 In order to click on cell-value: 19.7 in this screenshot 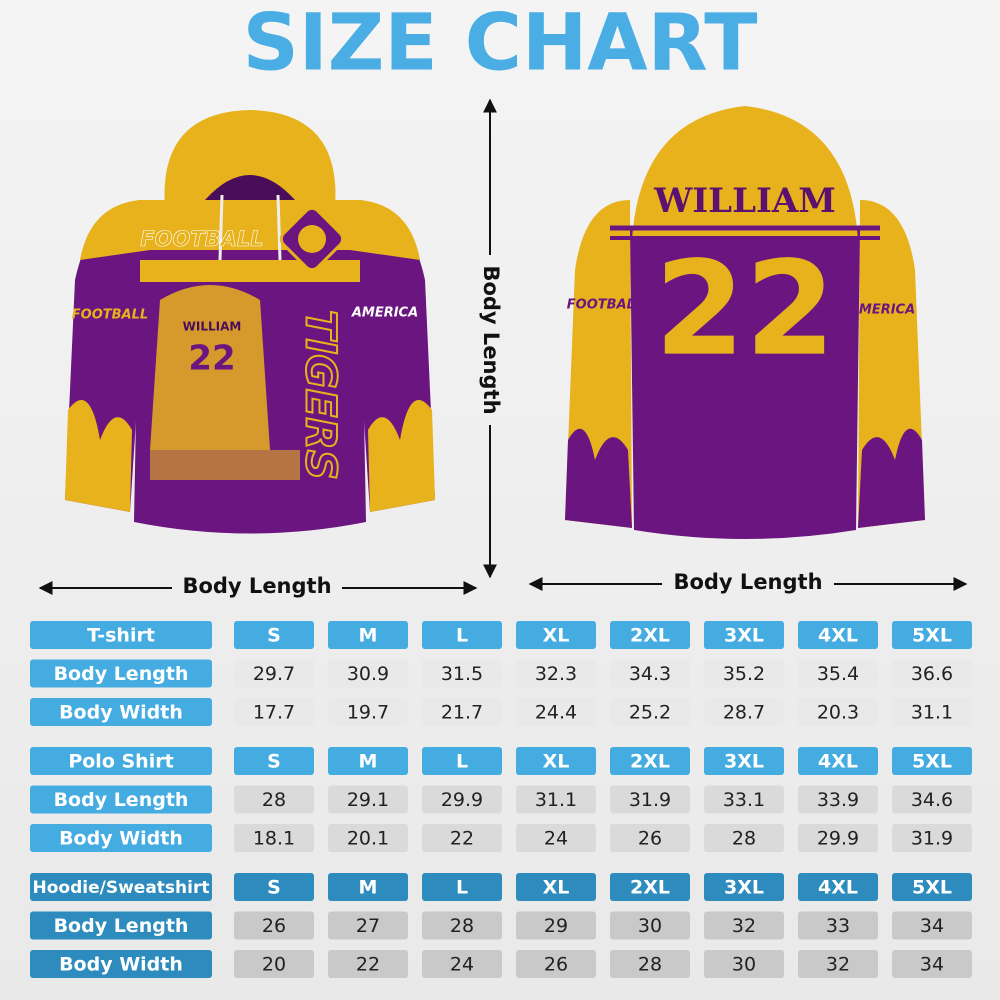, I will do `click(368, 713)`.